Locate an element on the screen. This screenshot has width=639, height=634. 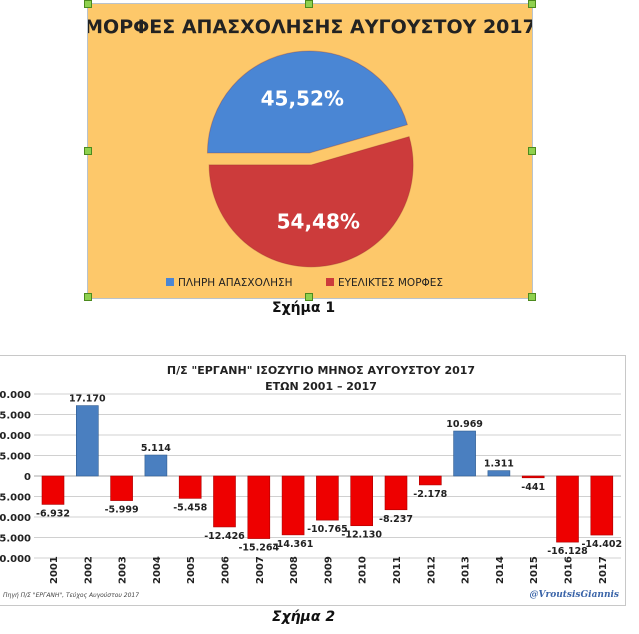
pie-slice-label: 45,52% is located at coordinates (302, 98).